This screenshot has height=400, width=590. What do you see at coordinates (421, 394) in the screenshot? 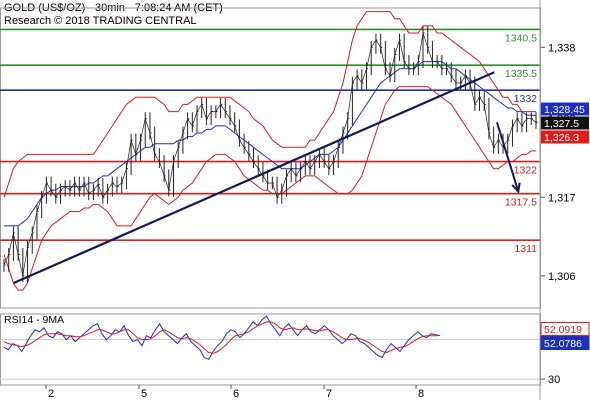
I see `x-tick-label: 8` at bounding box center [421, 394].